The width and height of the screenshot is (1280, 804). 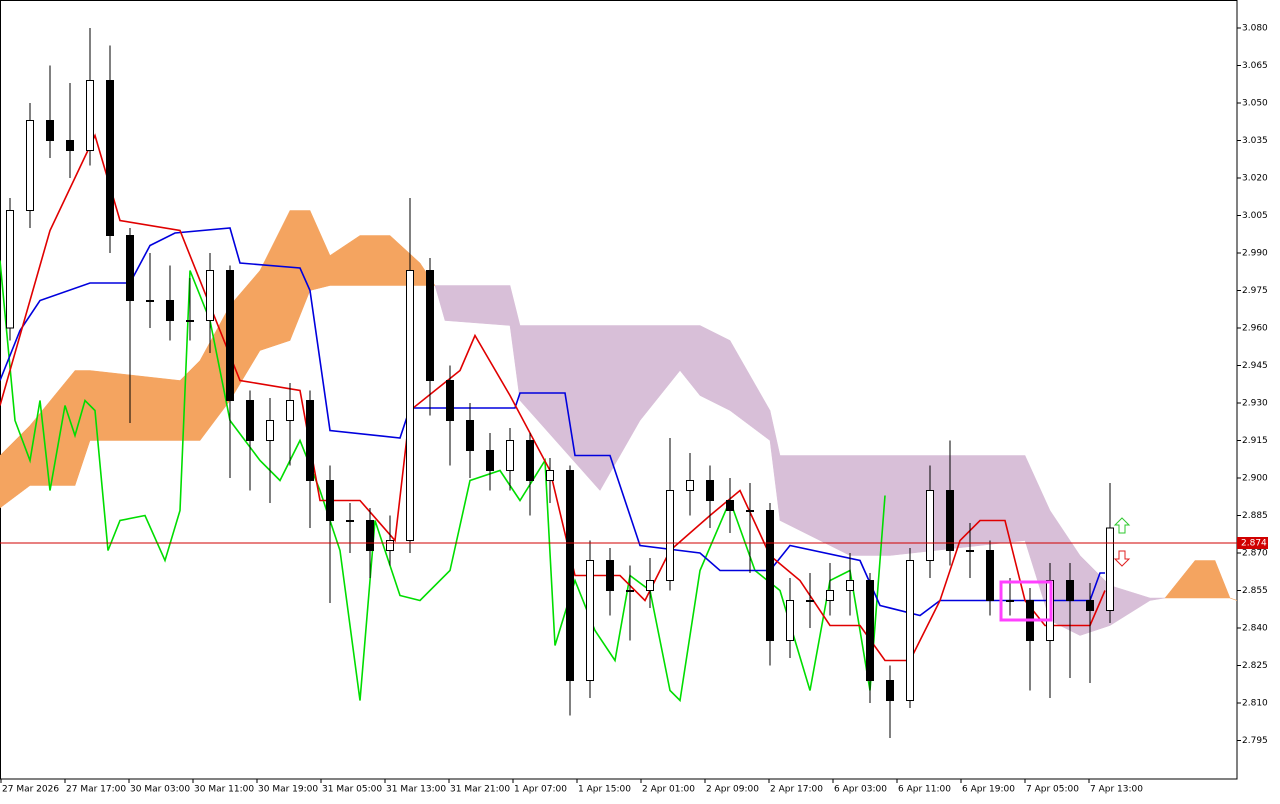 I want to click on x-tick-label: 30 Mar 11:00, so click(x=224, y=790).